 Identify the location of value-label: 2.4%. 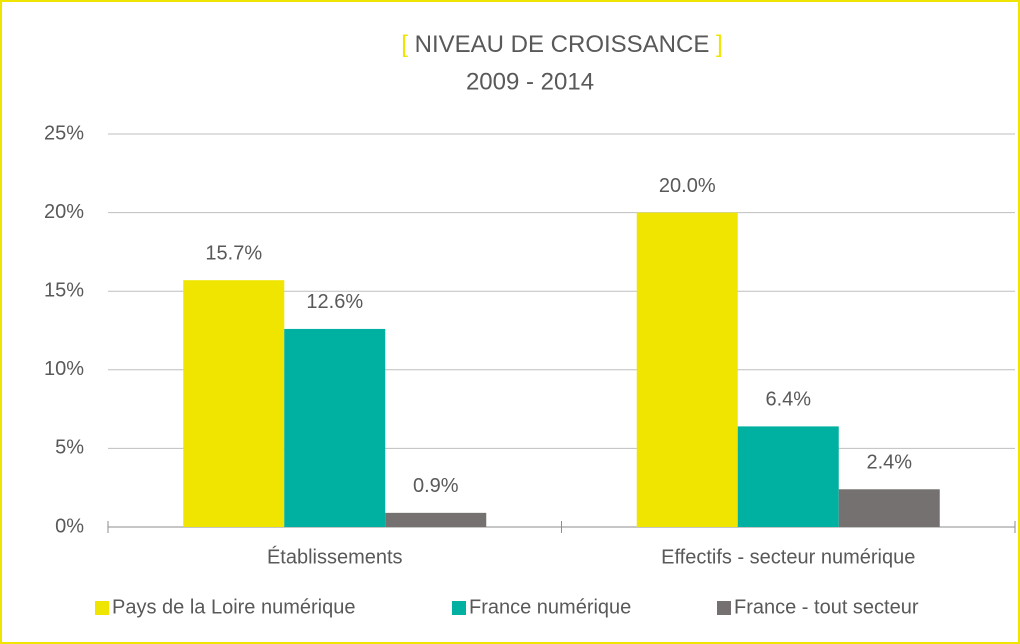
(889, 463).